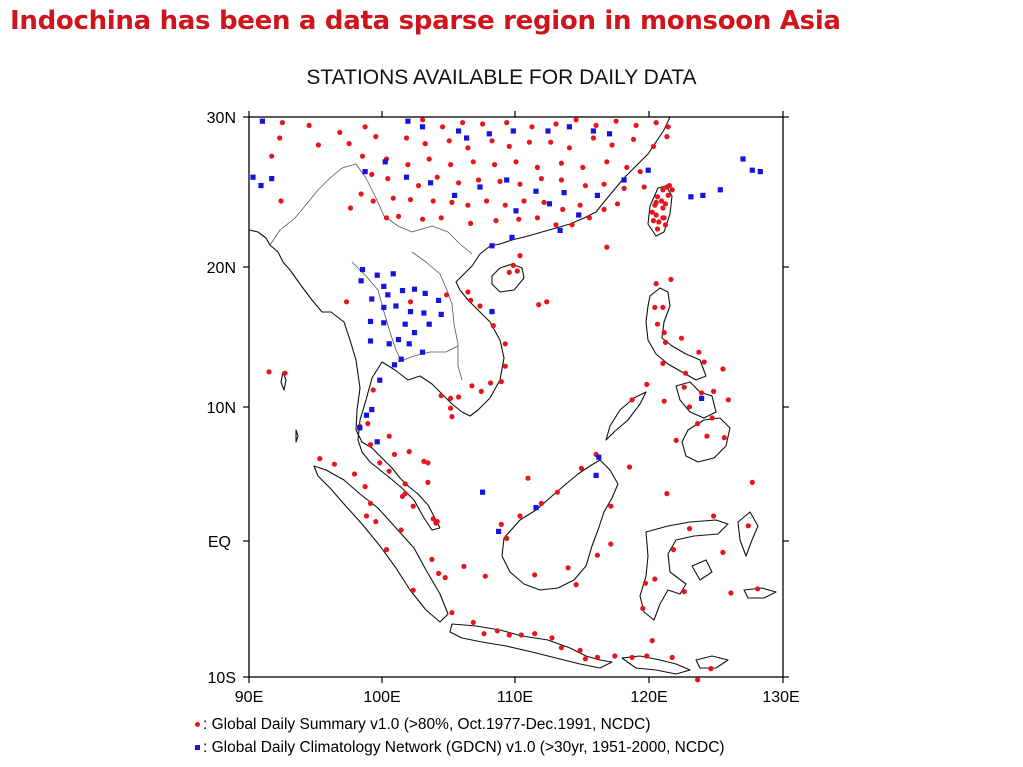 This screenshot has width=1023, height=767. I want to click on lon-label: 110E, so click(515, 697).